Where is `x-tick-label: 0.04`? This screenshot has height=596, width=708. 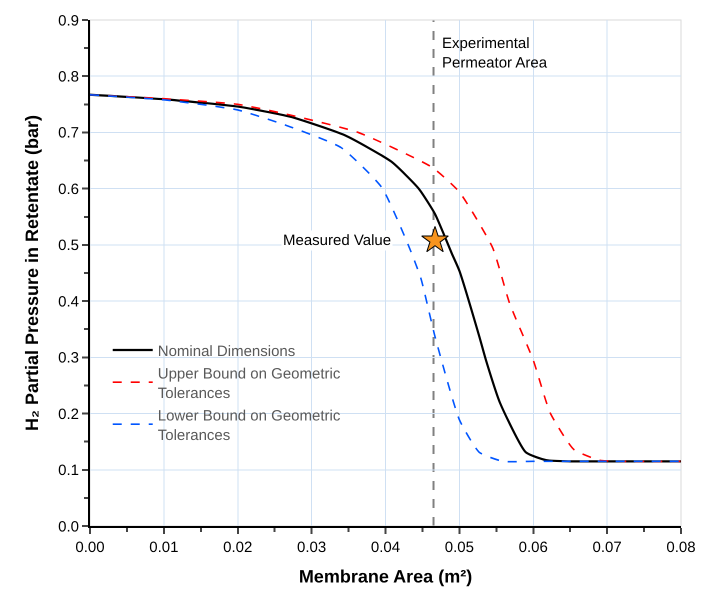 x-tick-label: 0.04 is located at coordinates (385, 547).